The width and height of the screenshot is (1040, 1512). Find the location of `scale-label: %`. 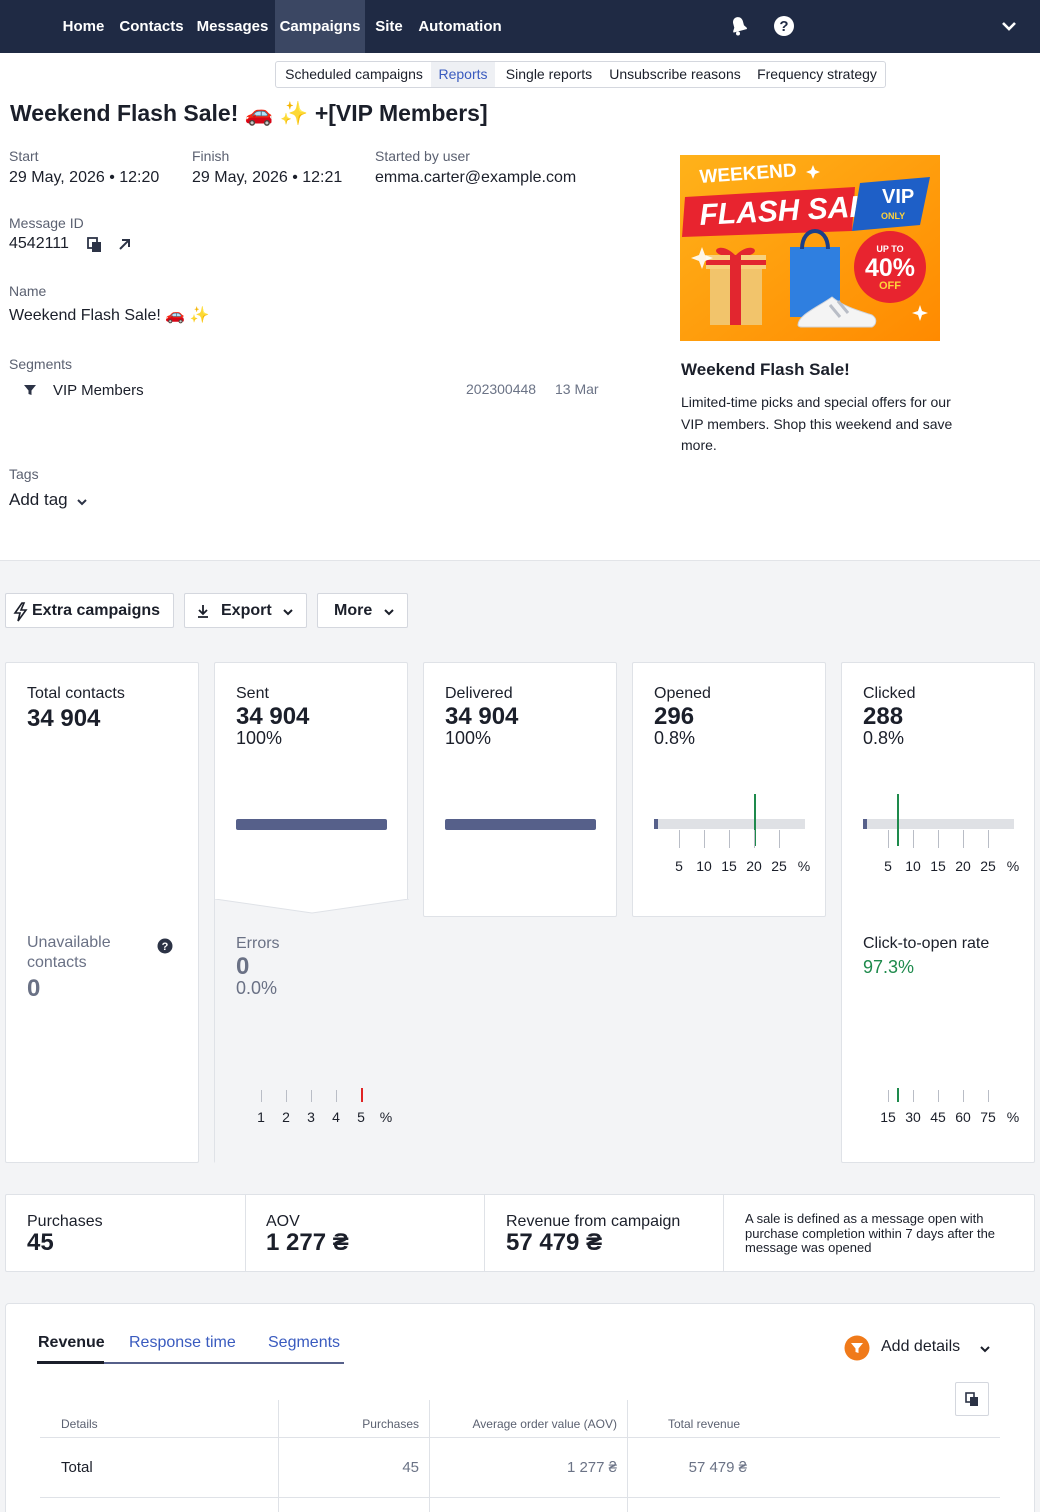

scale-label: % is located at coordinates (1013, 1117).